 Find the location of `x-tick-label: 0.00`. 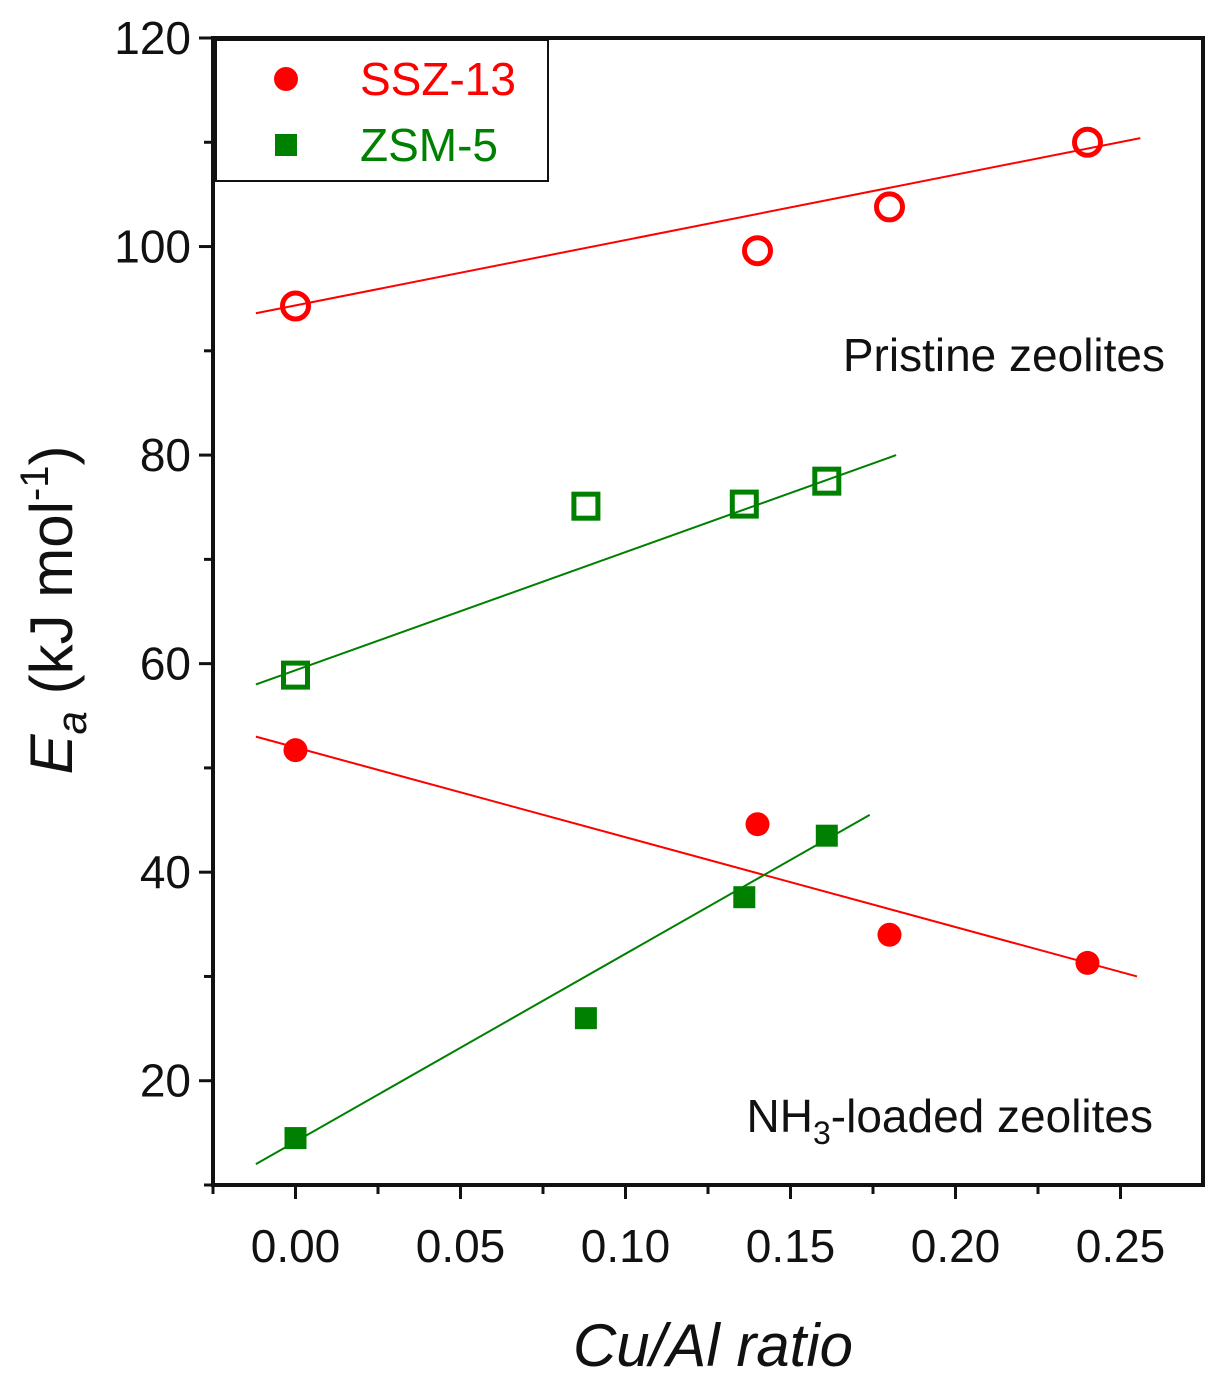

x-tick-label: 0.00 is located at coordinates (296, 1246).